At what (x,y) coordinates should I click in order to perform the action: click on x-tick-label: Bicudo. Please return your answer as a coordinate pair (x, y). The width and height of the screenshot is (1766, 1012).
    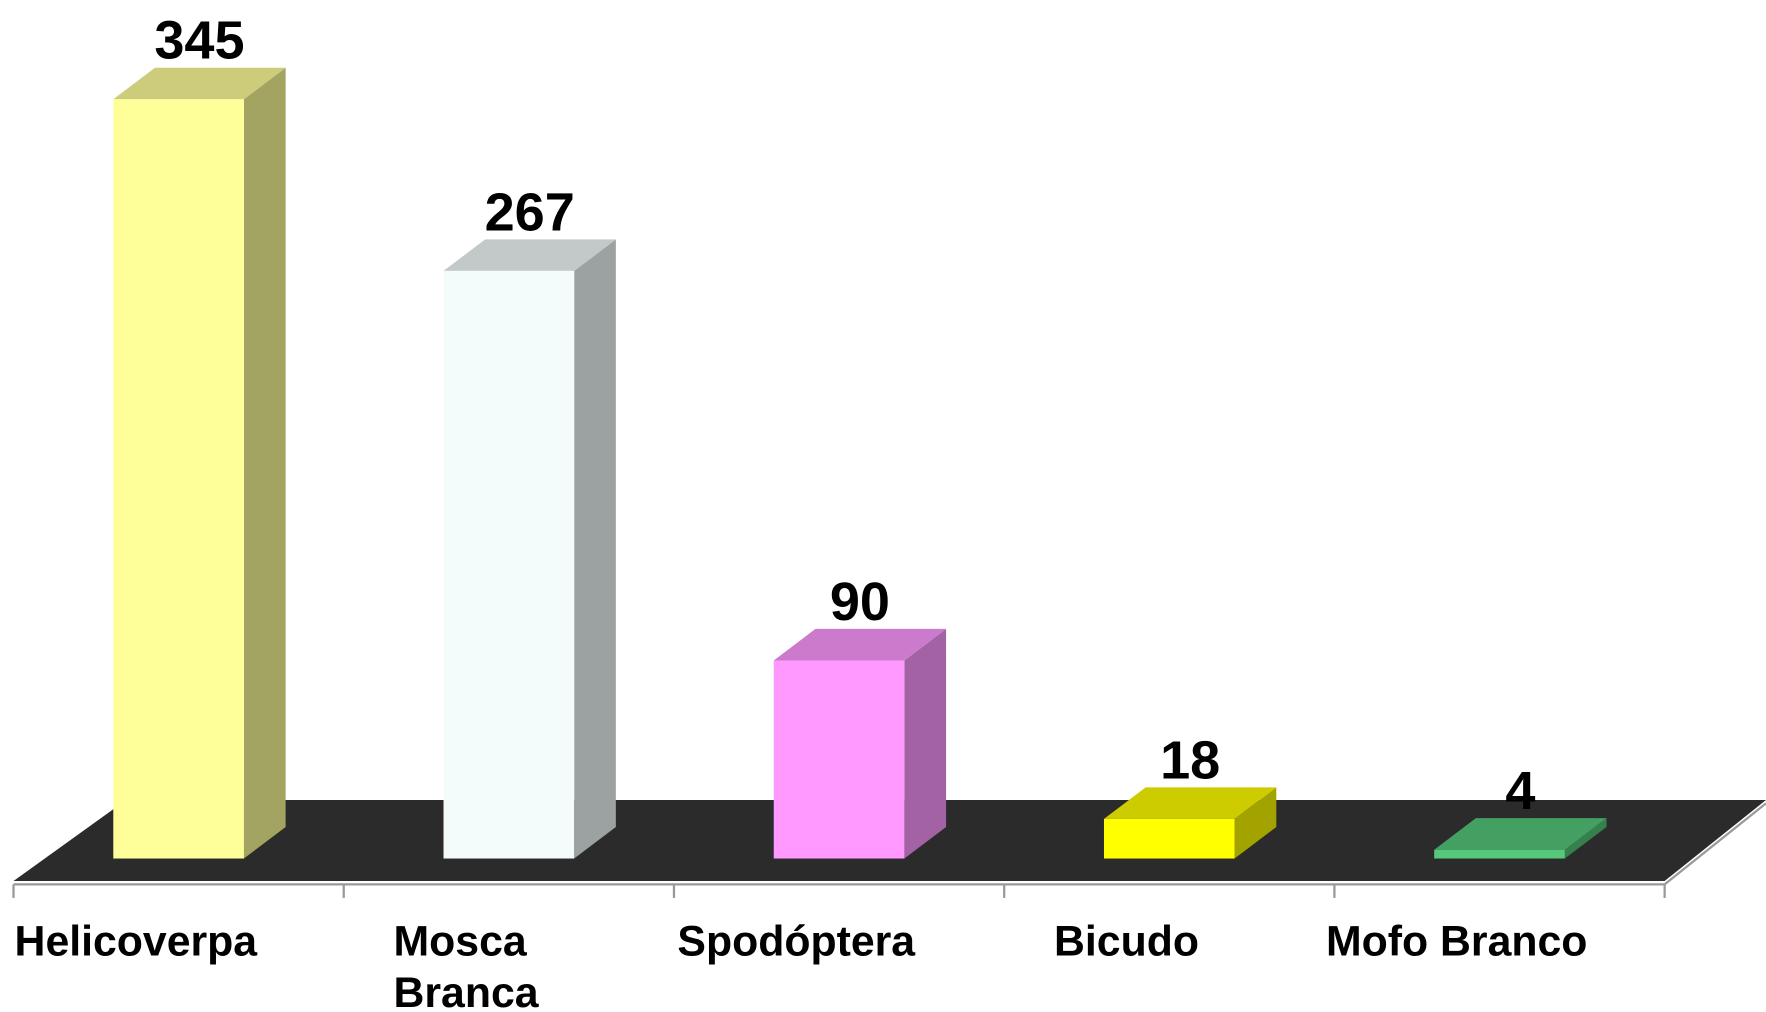
    Looking at the image, I should click on (1126, 941).